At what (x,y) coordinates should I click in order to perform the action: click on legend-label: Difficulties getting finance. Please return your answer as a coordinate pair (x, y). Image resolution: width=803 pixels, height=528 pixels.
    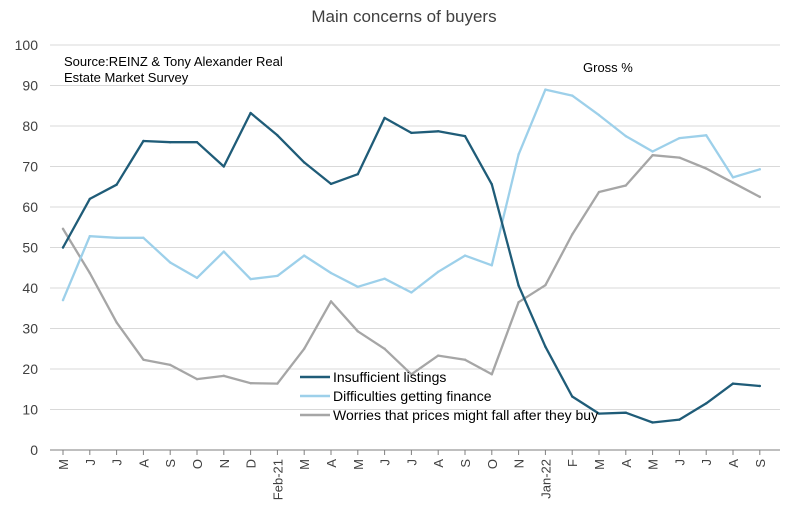
    Looking at the image, I should click on (412, 396).